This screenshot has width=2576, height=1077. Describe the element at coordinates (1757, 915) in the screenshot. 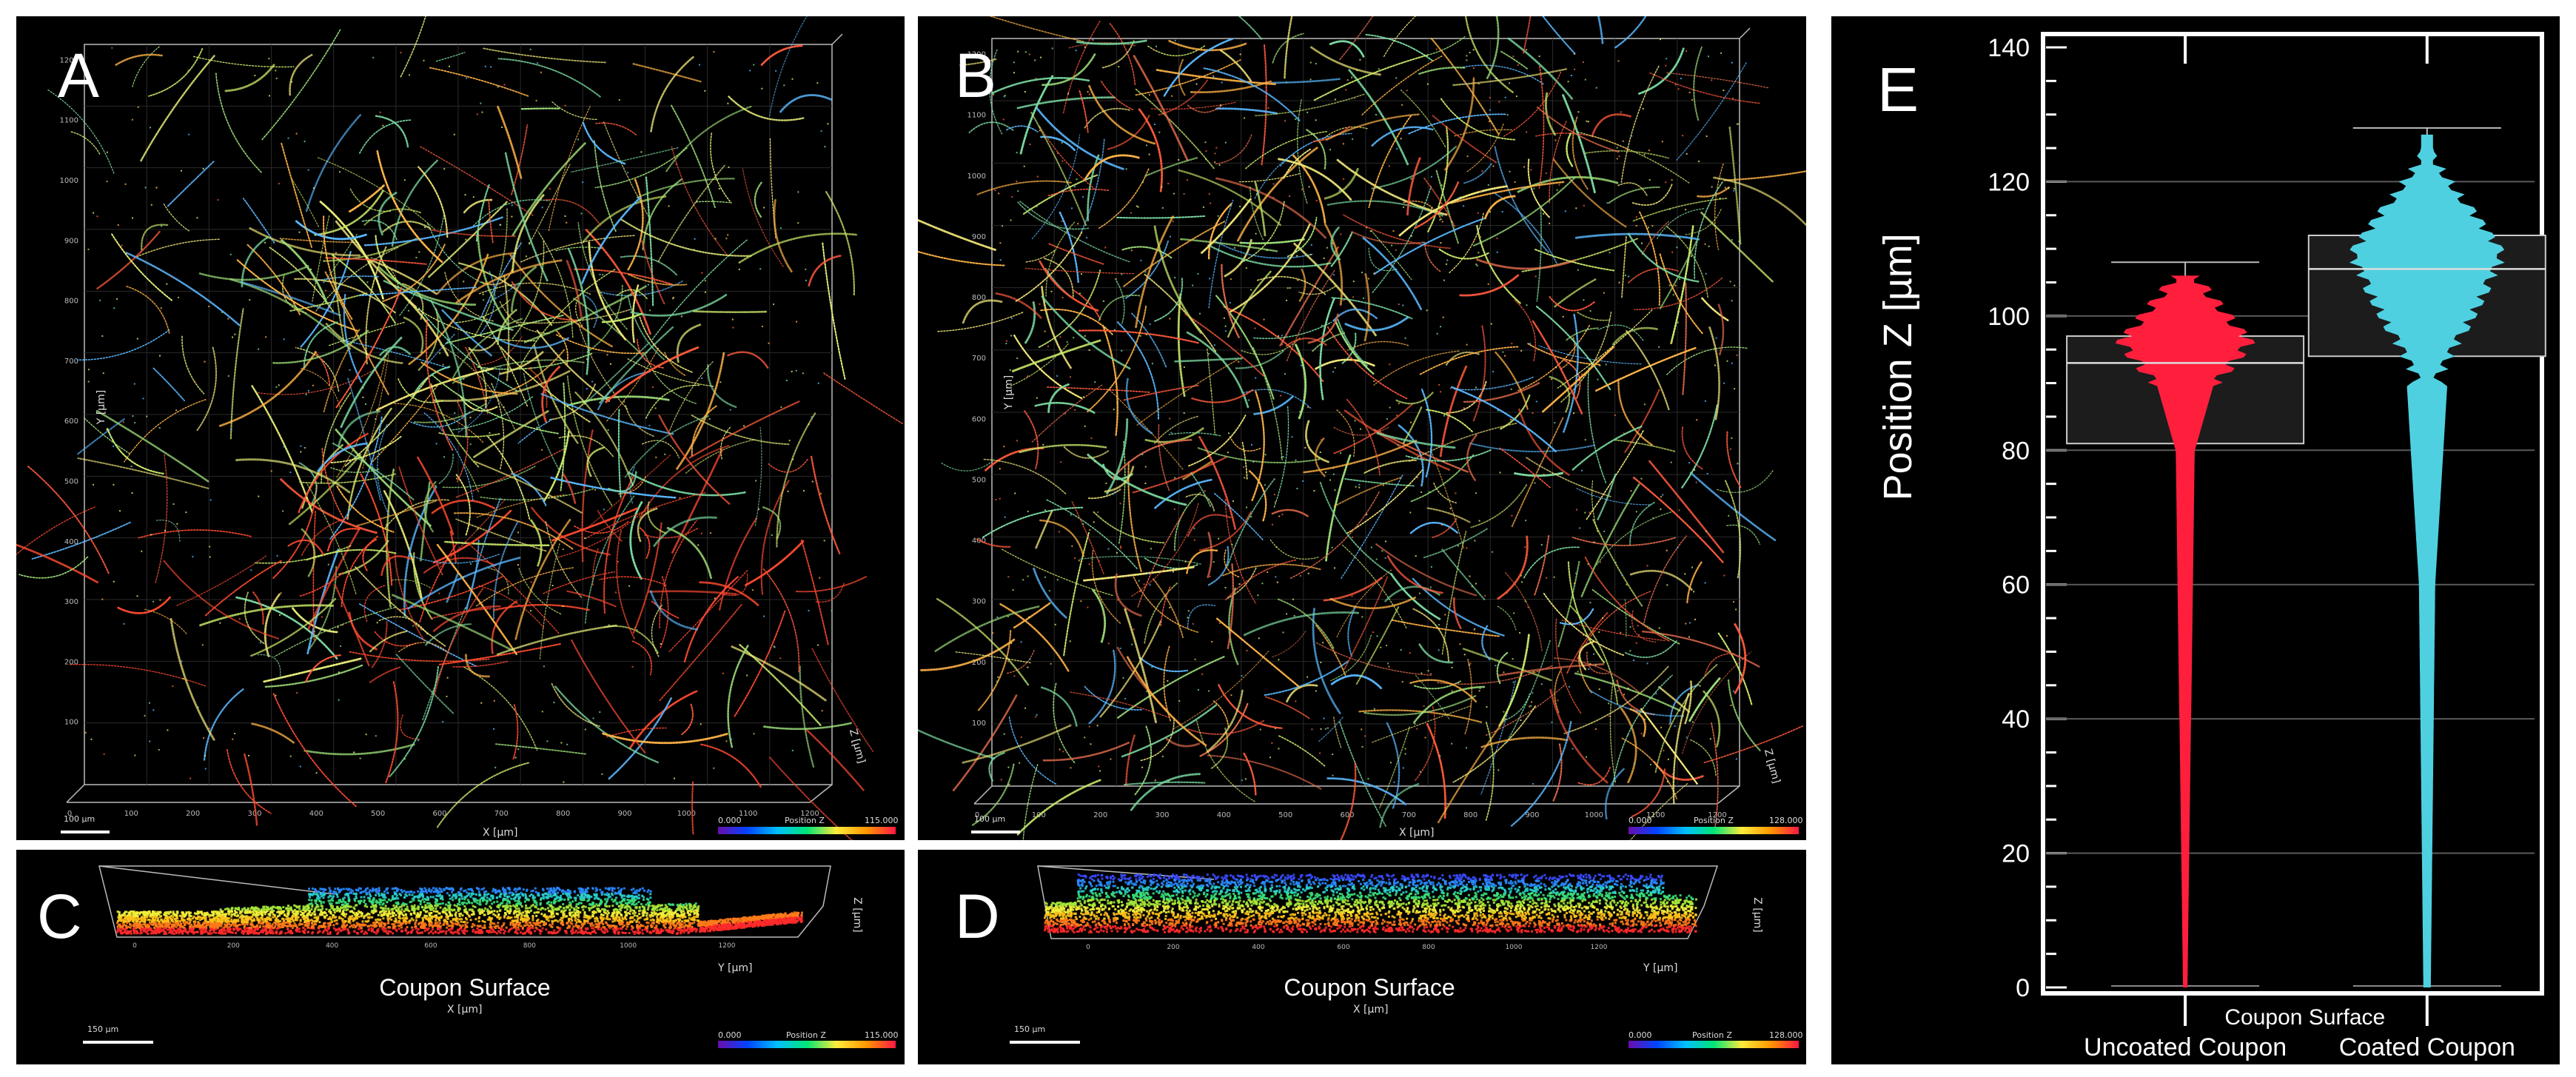

I see `panel-d-z-axis-label: Z [µm]` at that location.